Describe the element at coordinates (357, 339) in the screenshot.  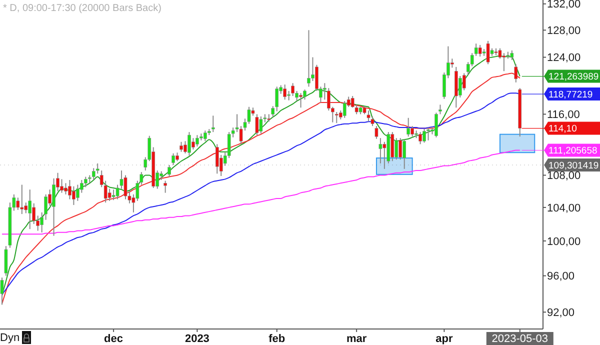
I see `x-tick-label: mar` at that location.